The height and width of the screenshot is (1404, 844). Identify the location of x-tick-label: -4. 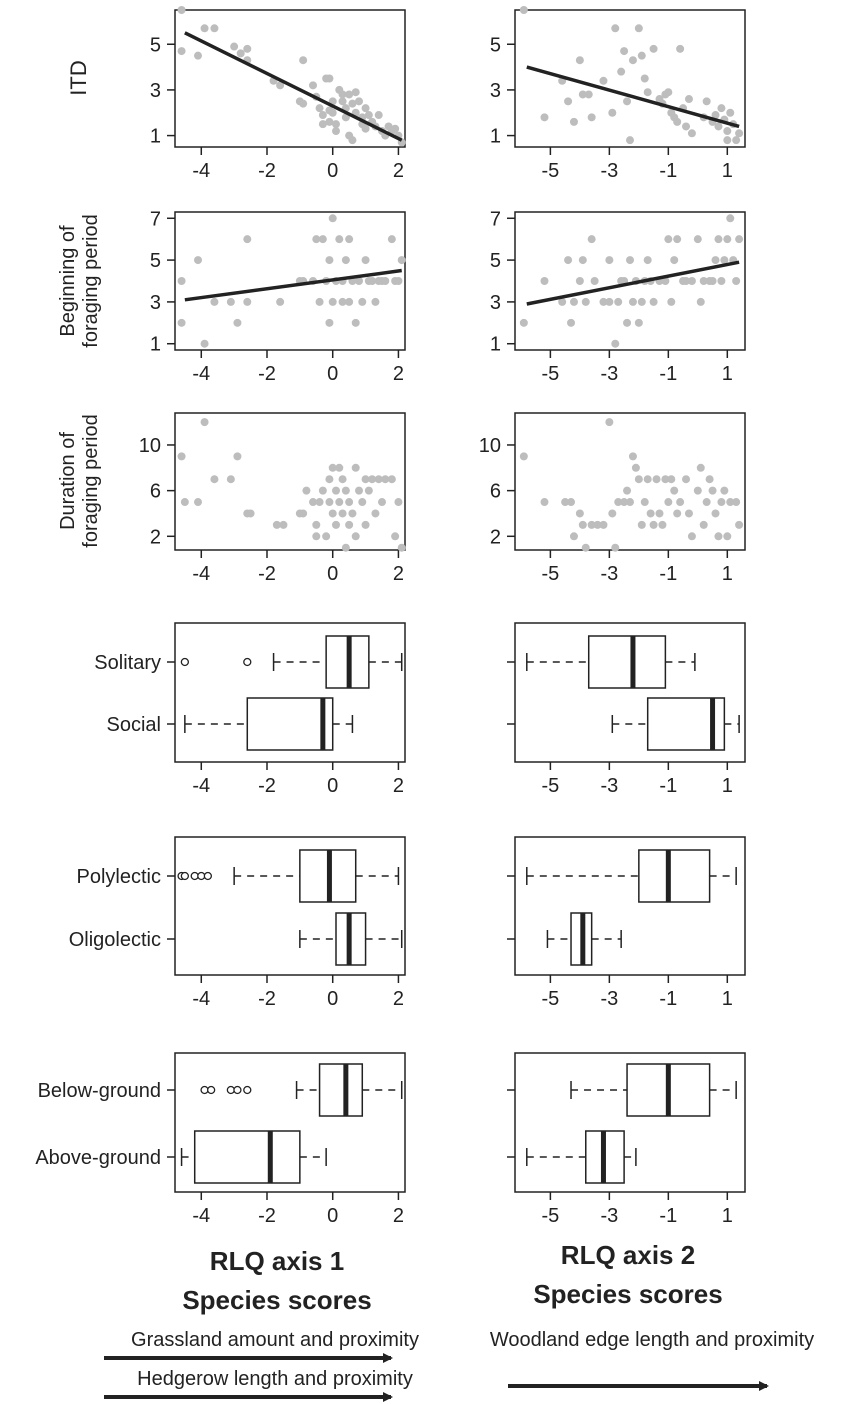
(201, 374).